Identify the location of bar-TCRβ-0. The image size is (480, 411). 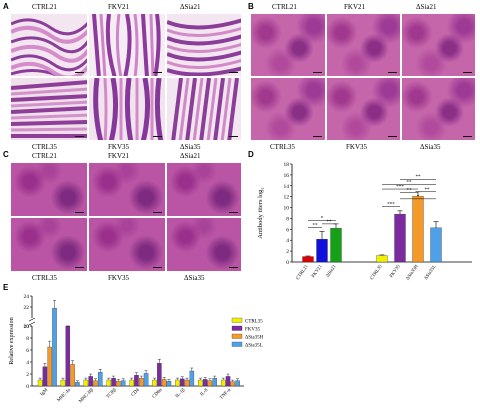
(109, 383).